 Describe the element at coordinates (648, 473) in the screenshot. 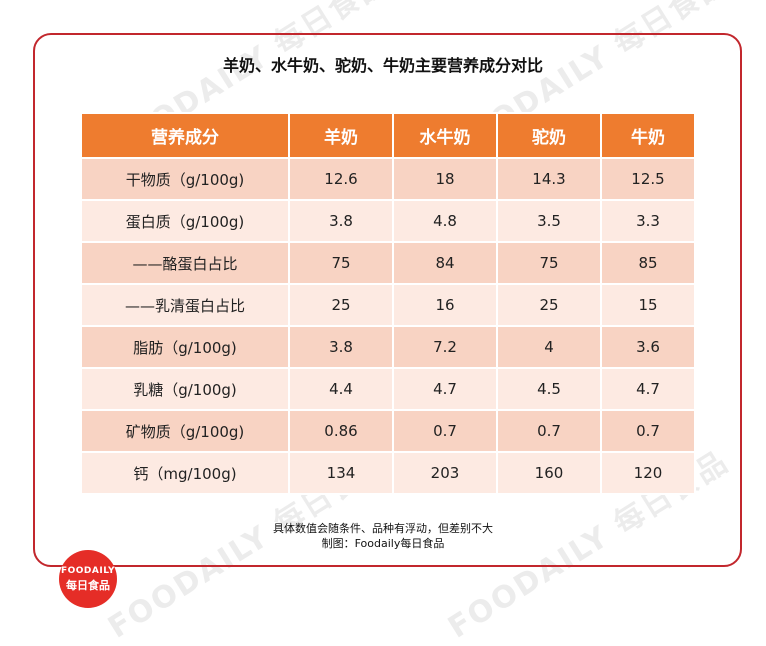

I see `table-cell: 120` at that location.